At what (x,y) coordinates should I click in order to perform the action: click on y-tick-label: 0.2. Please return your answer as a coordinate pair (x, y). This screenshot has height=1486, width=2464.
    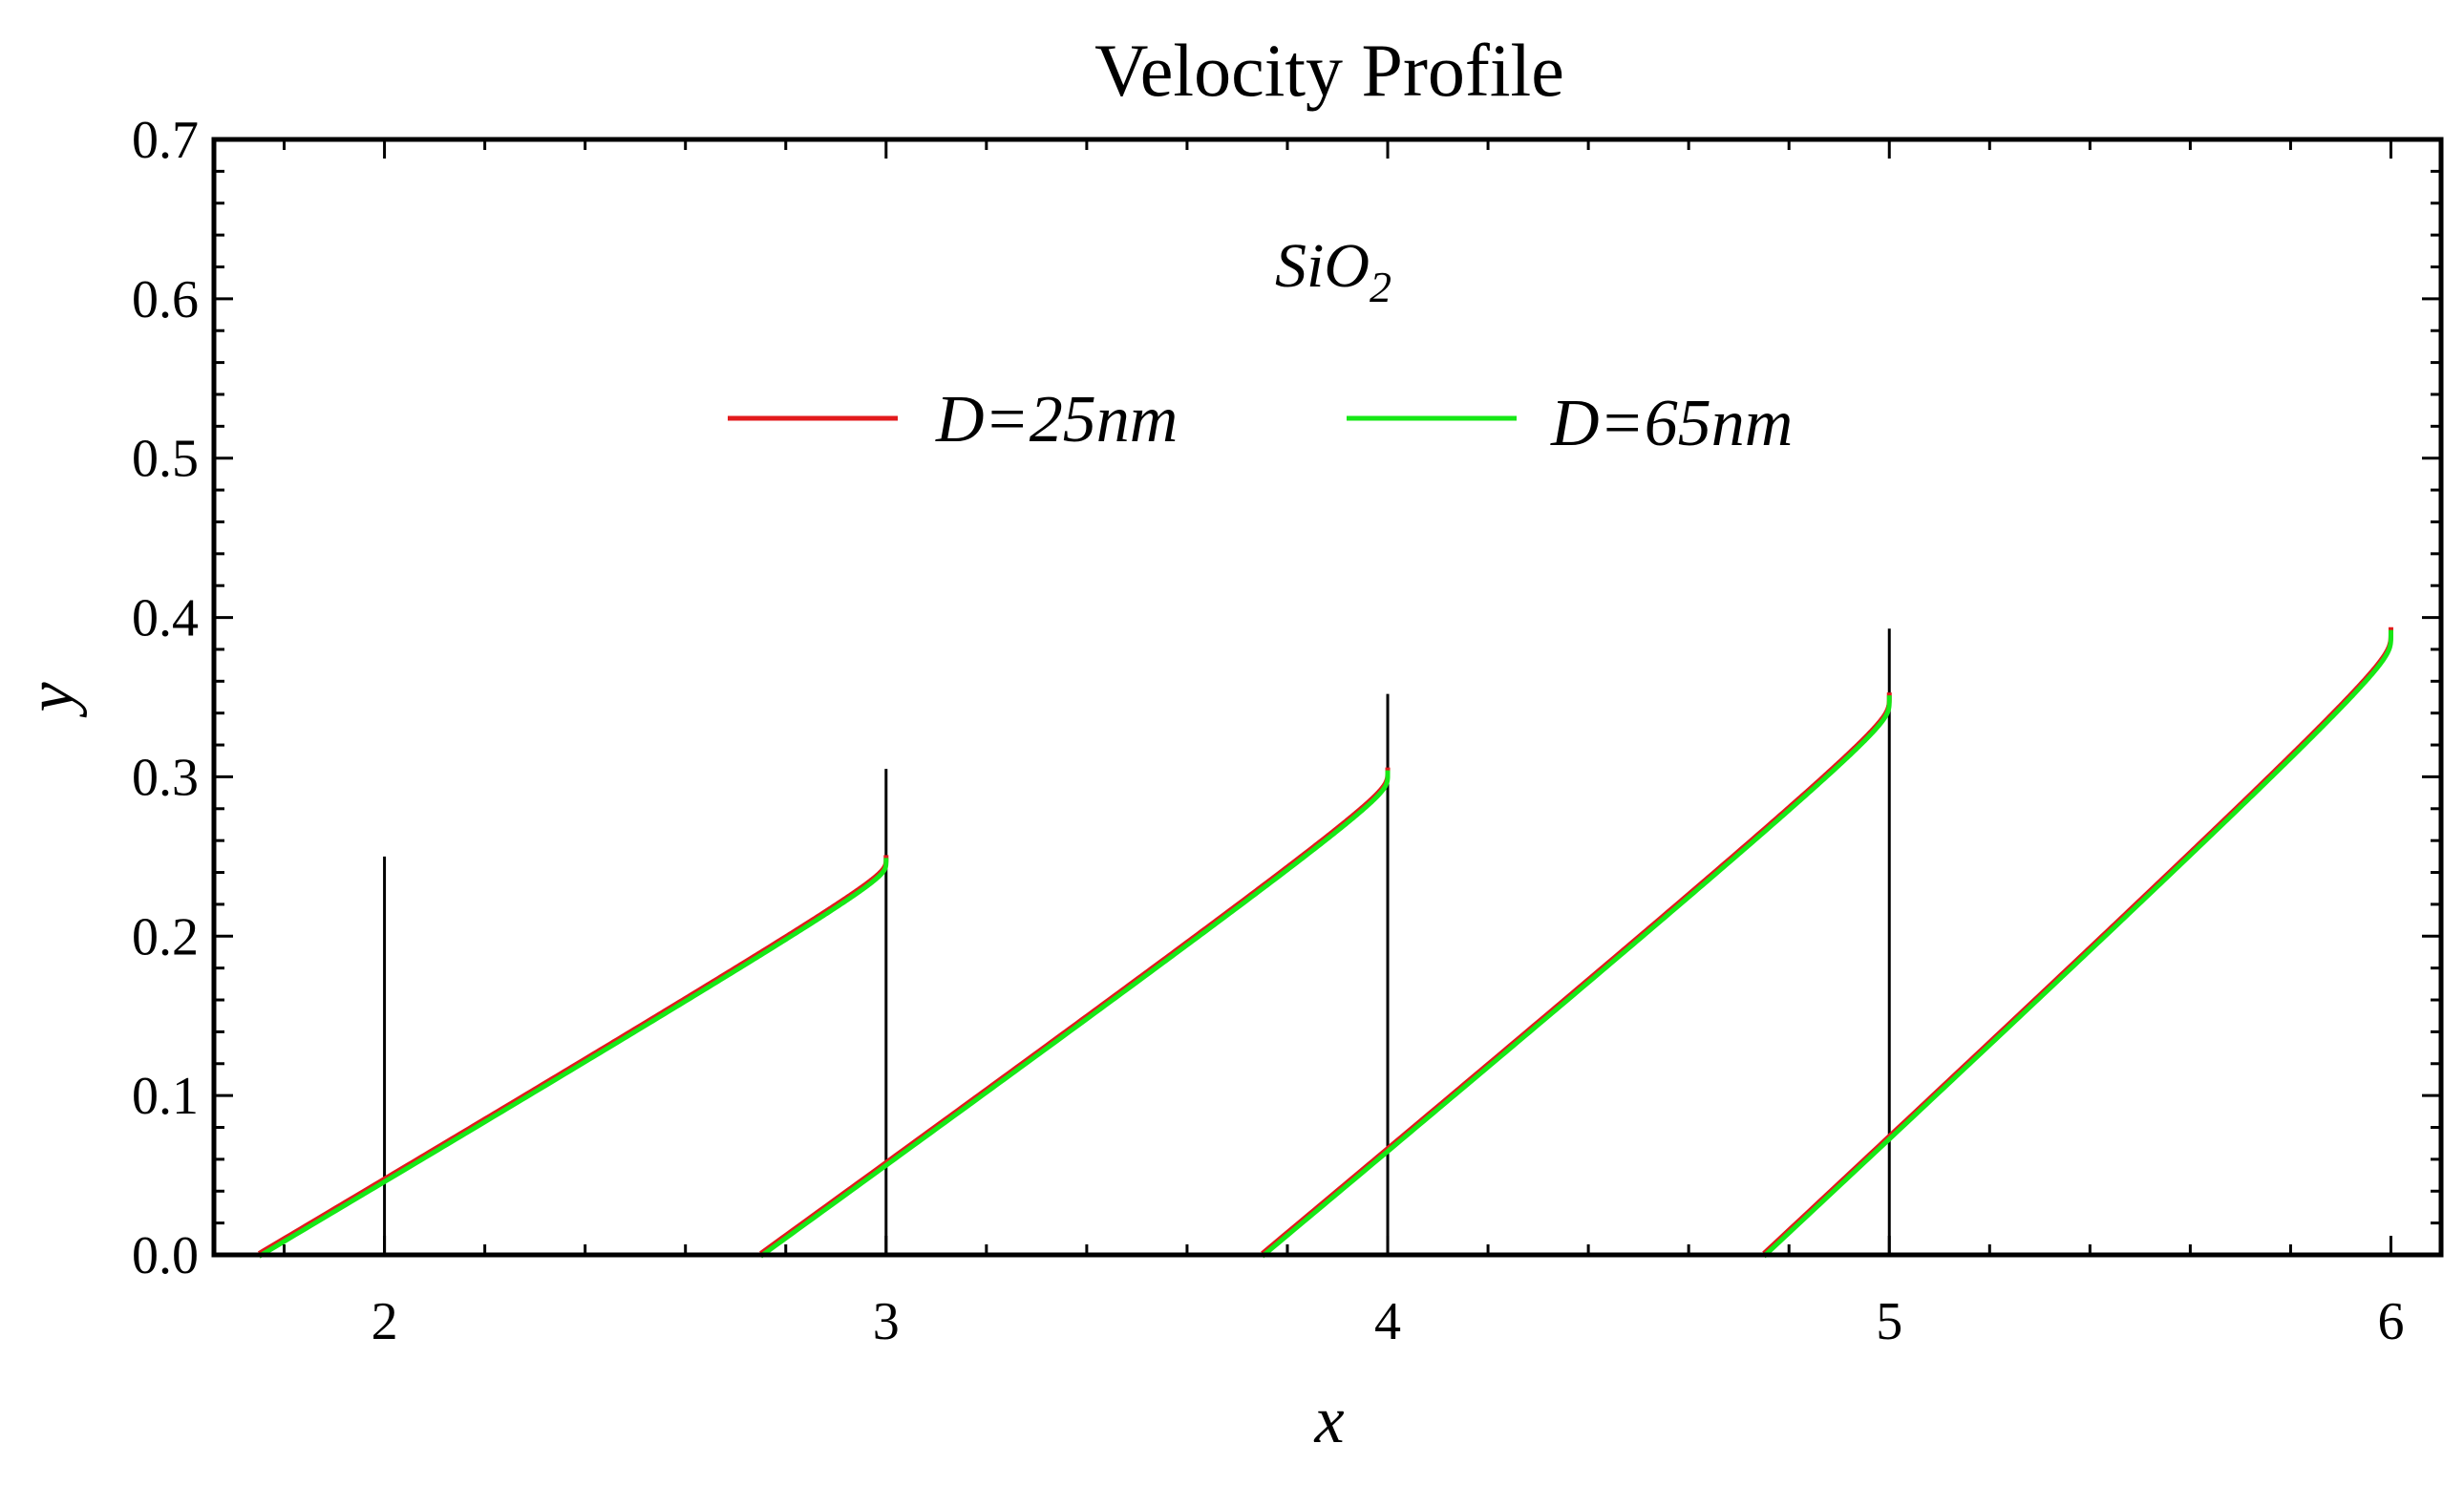
    Looking at the image, I should click on (165, 937).